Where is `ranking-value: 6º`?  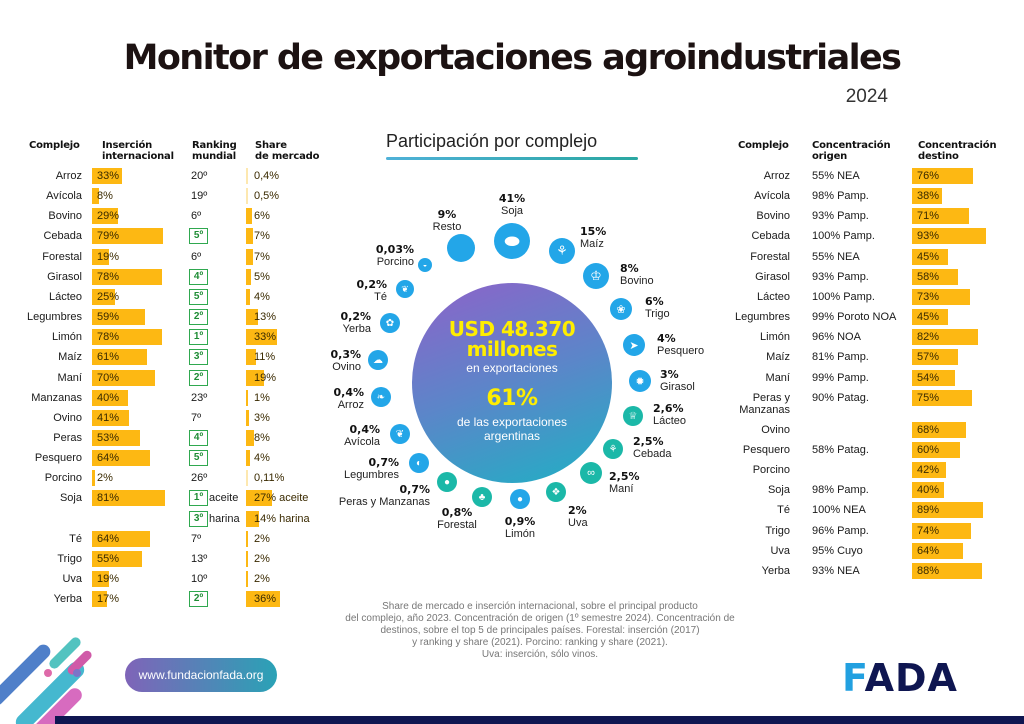 ranking-value: 6º is located at coordinates (196, 216).